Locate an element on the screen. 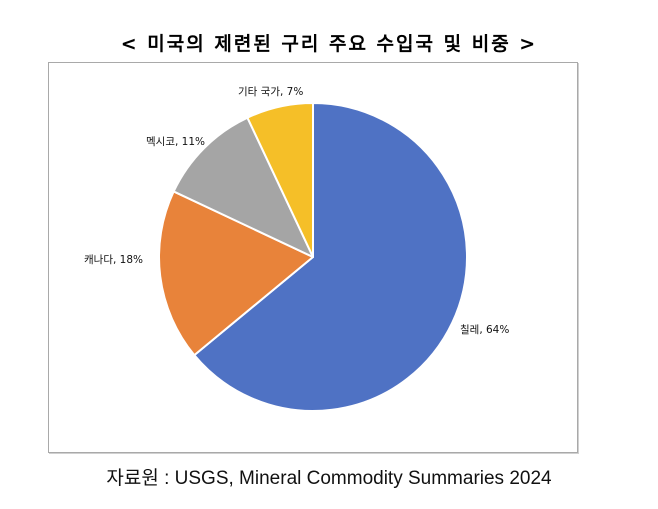 This screenshot has width=658, height=509. pie-slice-mexico is located at coordinates (243, 187).